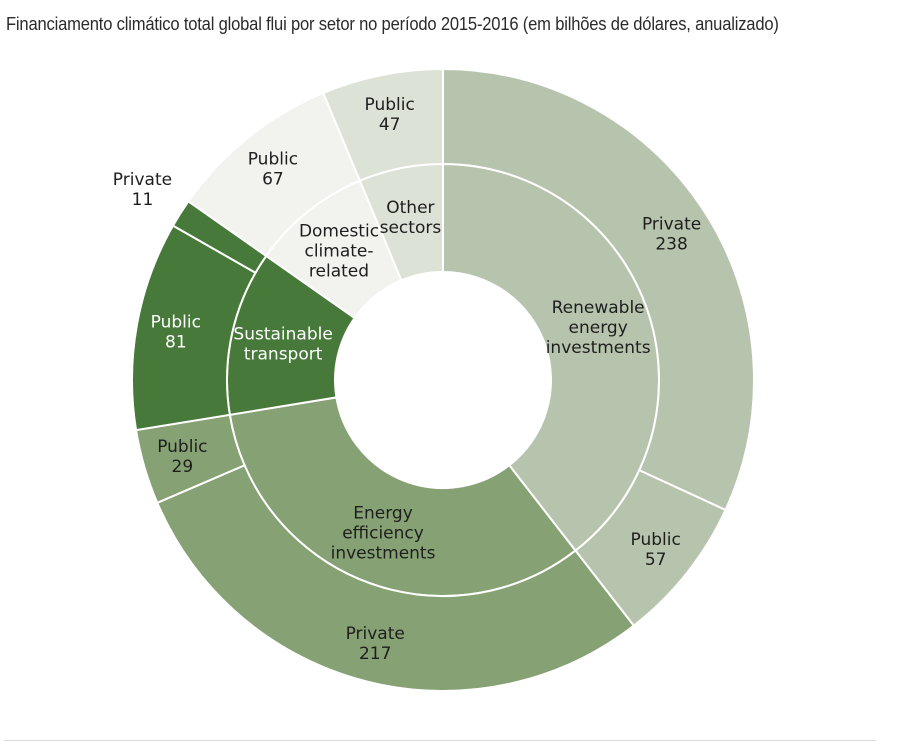 This screenshot has width=897, height=745. Describe the element at coordinates (176, 333) in the screenshot. I see `outer-label-transport-public: Public 81` at that location.